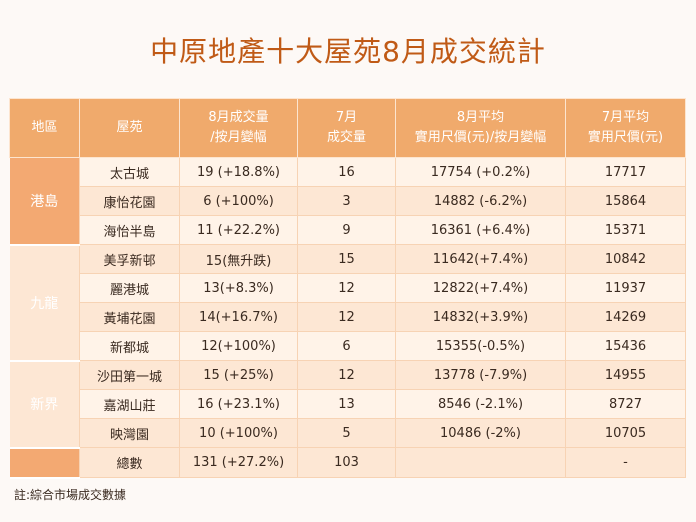 Image resolution: width=696 pixels, height=522 pixels. I want to click on table-row: 康怡花園 6 (+100%) 3 14882 (-6.2%) 15864, so click(348, 201).